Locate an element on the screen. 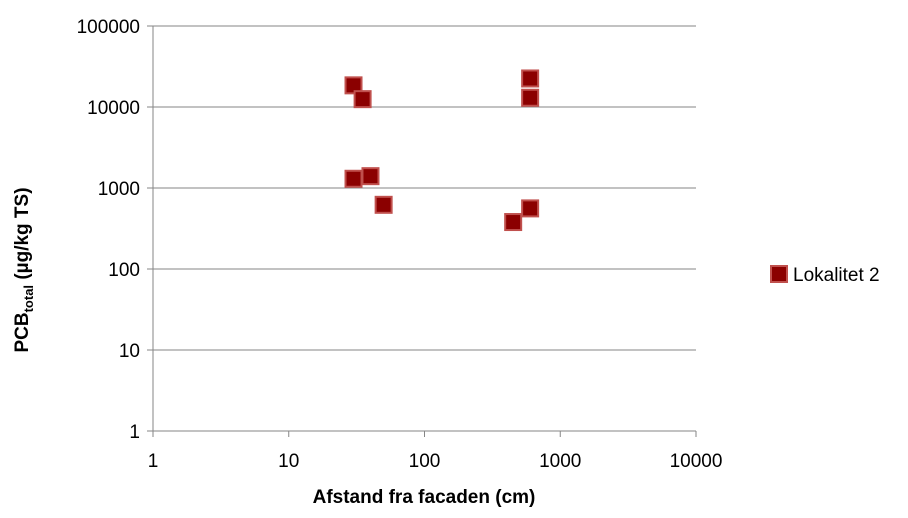 This screenshot has width=908, height=518. y-tick-label-2: 100 is located at coordinates (124, 270).